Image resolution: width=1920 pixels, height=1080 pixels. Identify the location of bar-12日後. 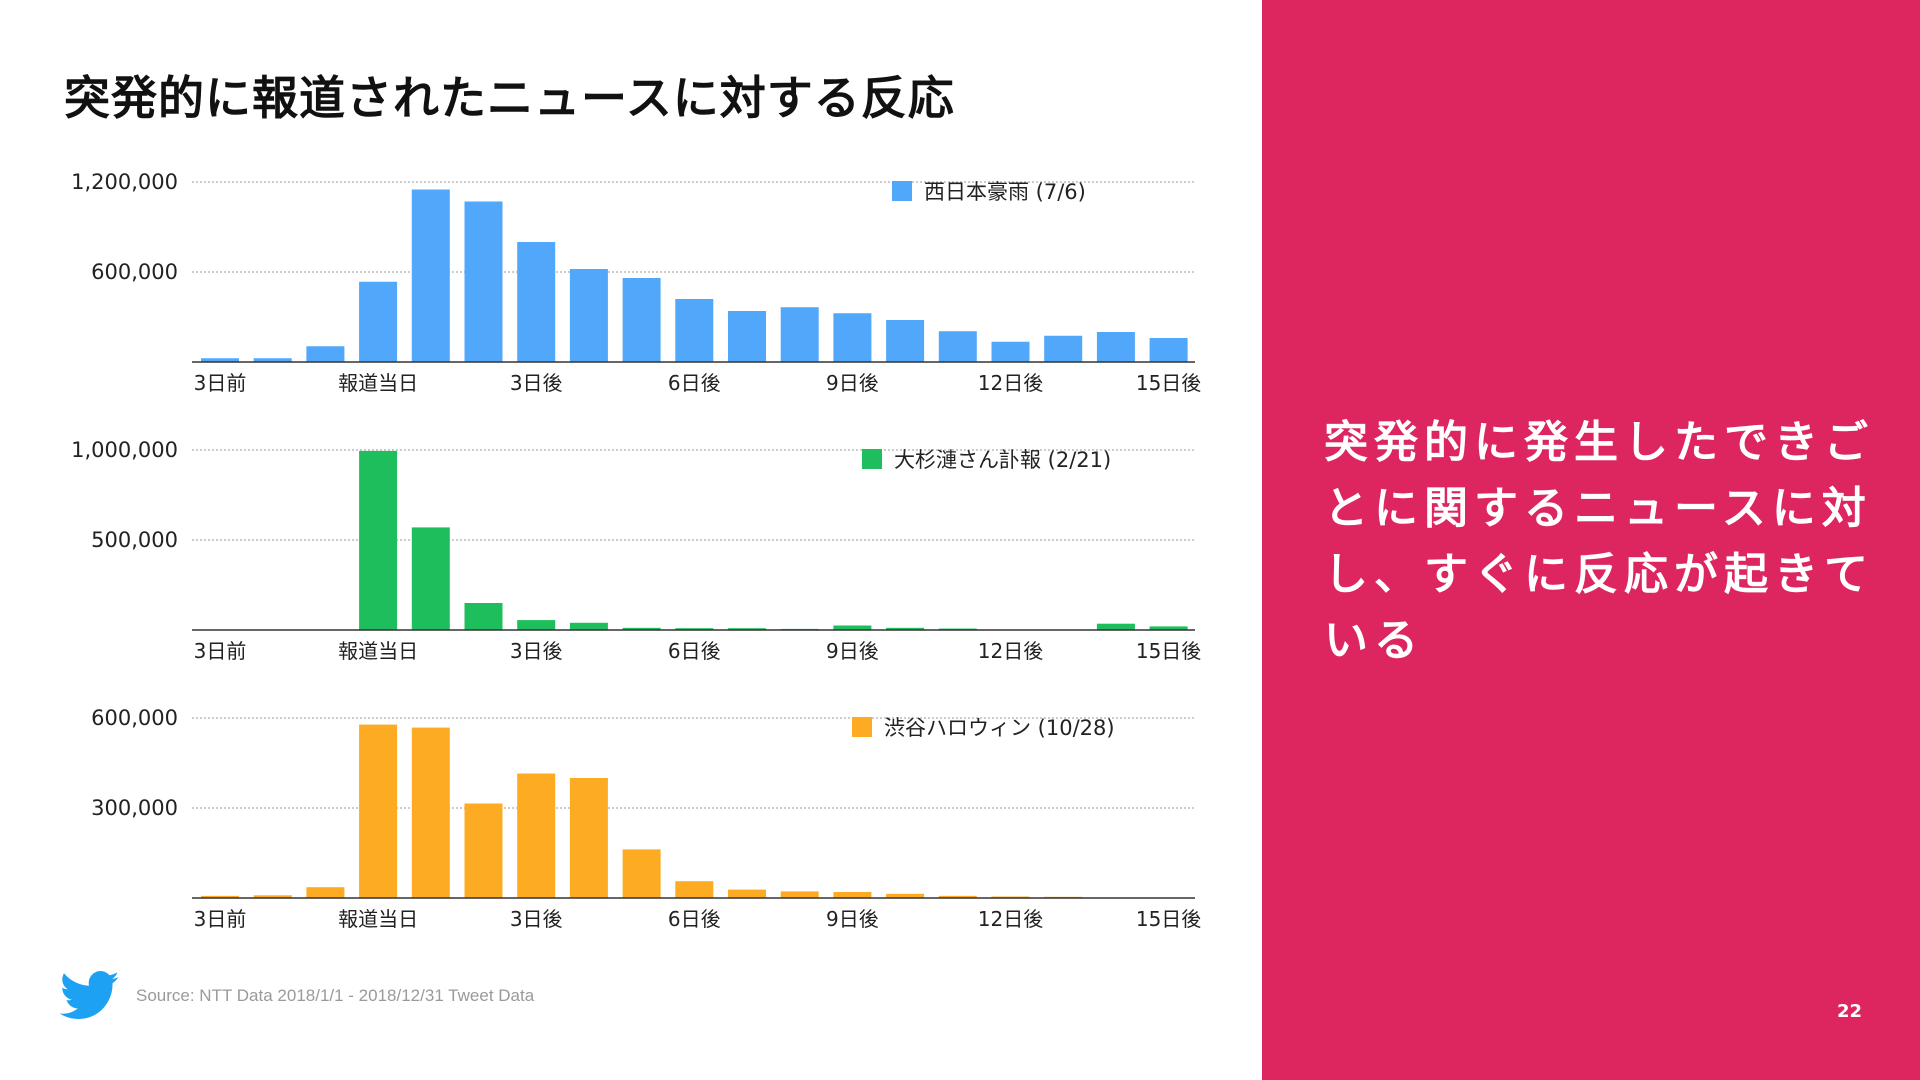
(1010, 351).